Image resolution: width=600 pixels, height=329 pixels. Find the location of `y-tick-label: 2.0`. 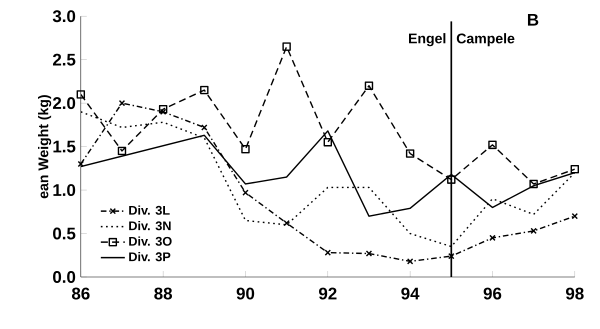

y-tick-label: 2.0 is located at coordinates (64, 103).